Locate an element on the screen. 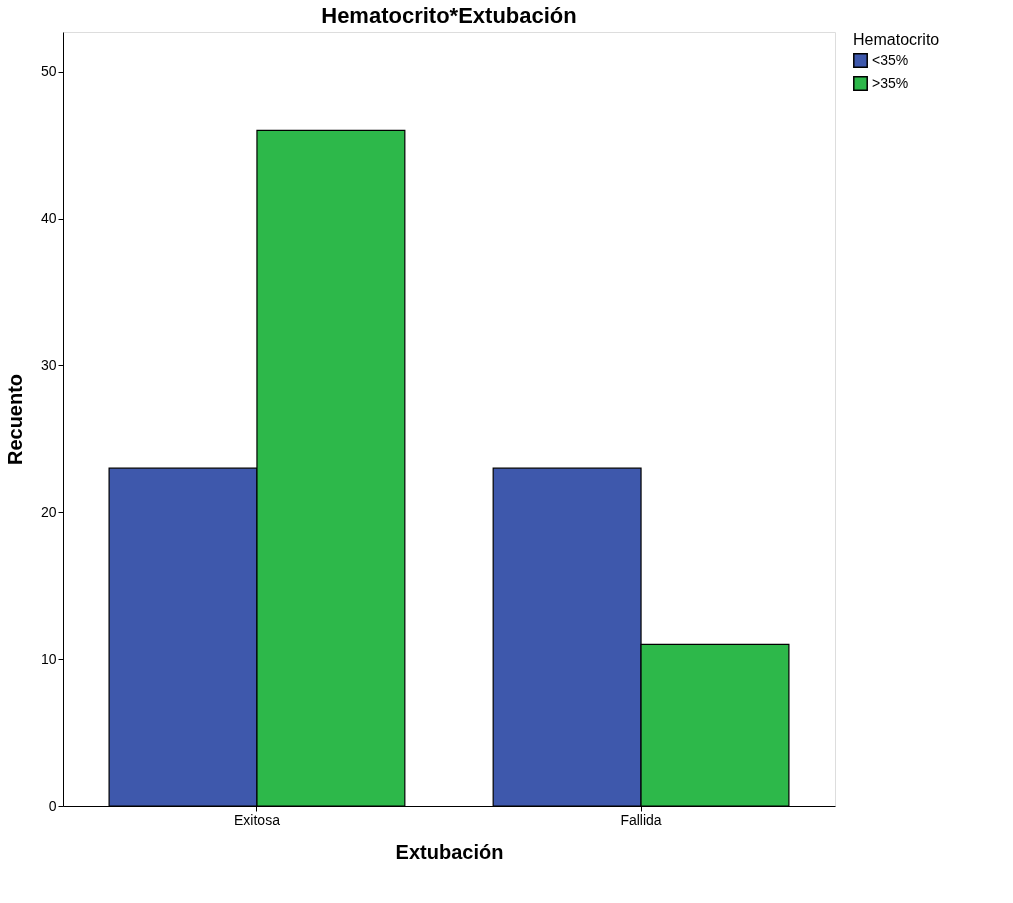 Image resolution: width=1013 pixels, height=903 pixels. legend-label: <35% is located at coordinates (890, 59).